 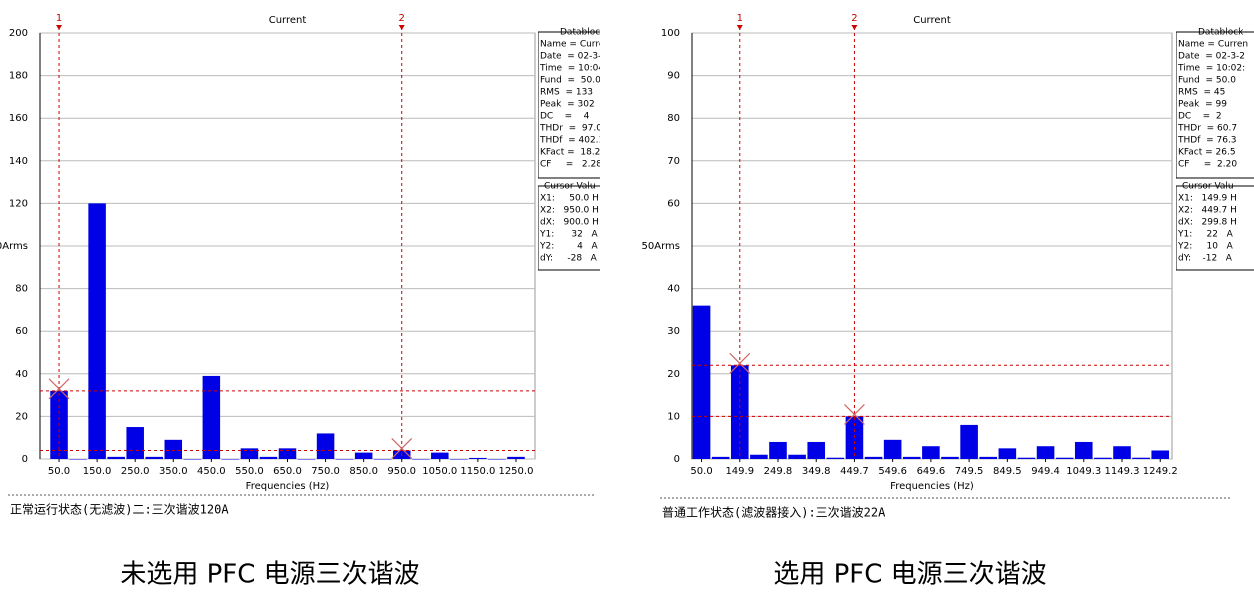 I want to click on y-tick-label: 0, so click(x=25, y=459).